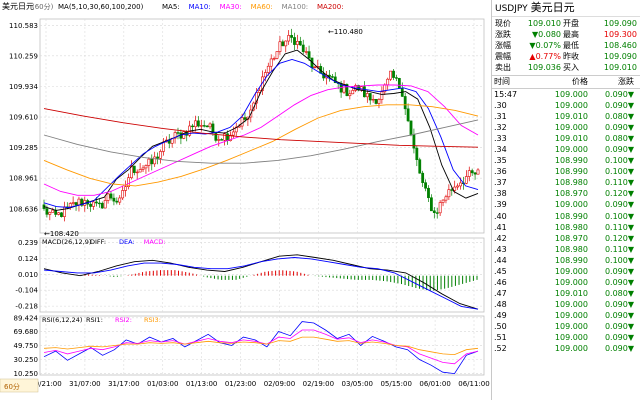 The width and height of the screenshot is (640, 400). I want to click on tick-time: .50, so click(500, 326).